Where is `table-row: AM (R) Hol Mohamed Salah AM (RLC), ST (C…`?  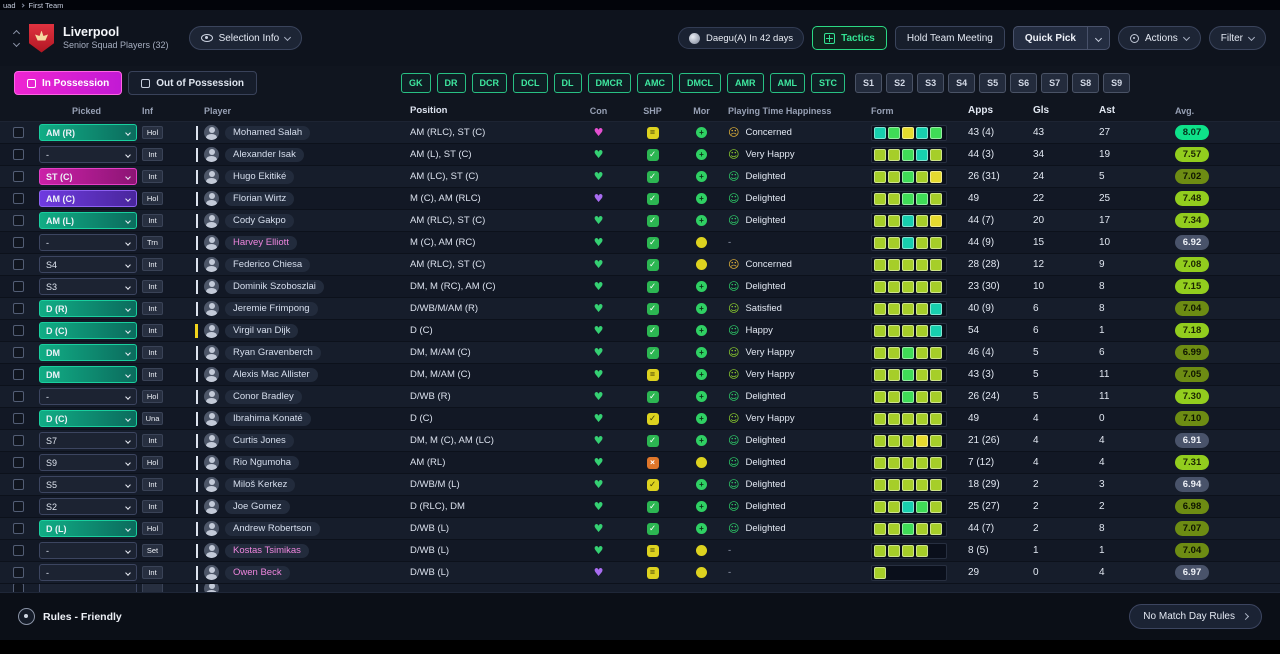
table-row: AM (R) Hol Mohamed Salah AM (RLC), ST (C… is located at coordinates (640, 133).